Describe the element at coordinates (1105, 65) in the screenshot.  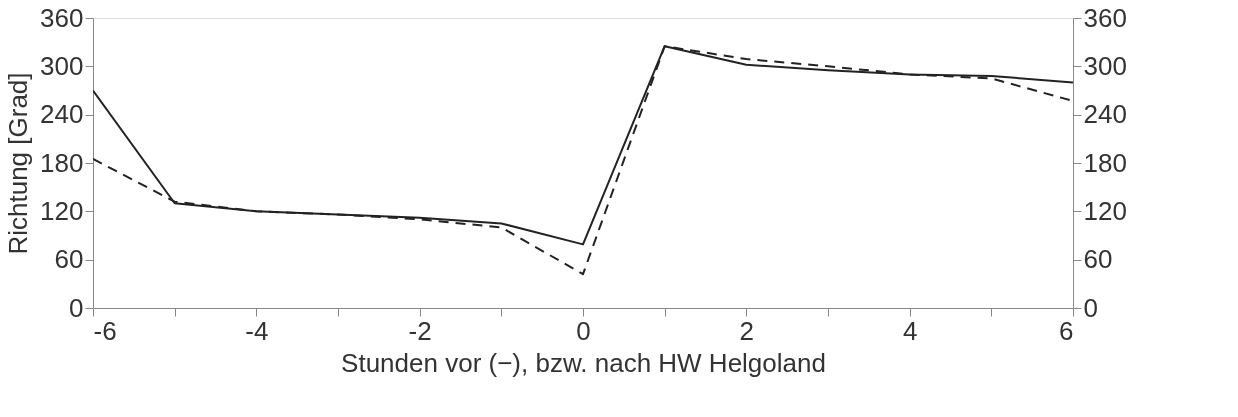
I see `y2-tick-label: 300` at that location.